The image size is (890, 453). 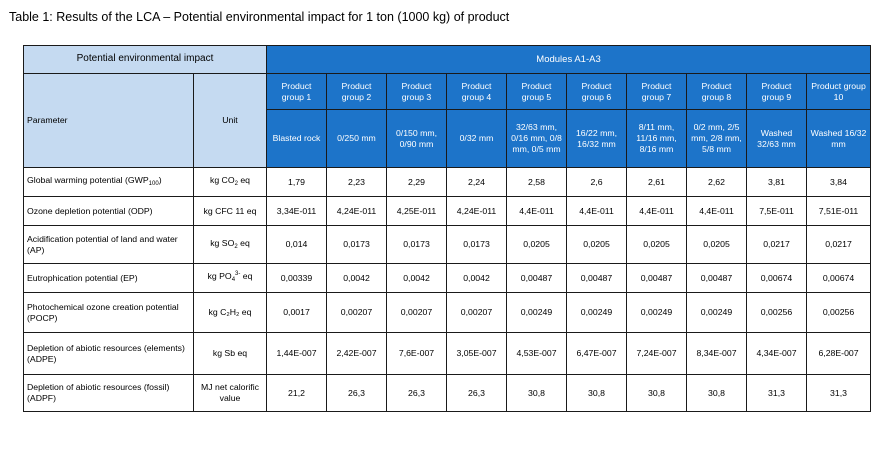 What do you see at coordinates (536, 138) in the screenshot?
I see `size-fraction-header: 32/63 mm, 0/16 mm, 0/8 mm, 0/5 mm` at bounding box center [536, 138].